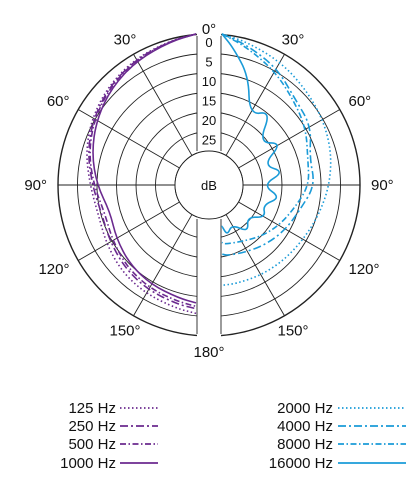 This screenshot has width=413, height=482. I want to click on legend-label: 250 Hz, so click(92, 426).